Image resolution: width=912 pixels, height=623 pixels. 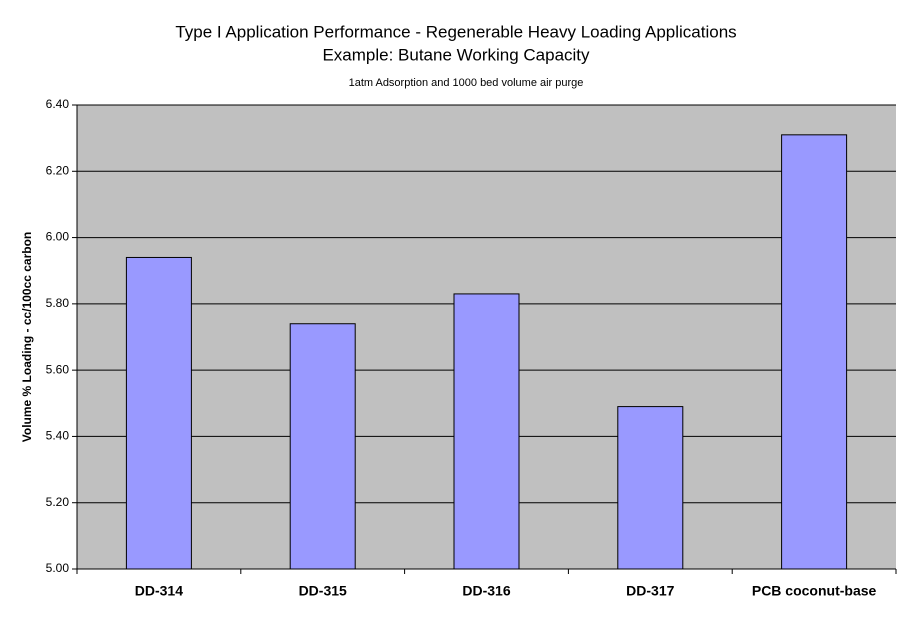 I want to click on x-tick-label: PCB coconut-base, so click(x=814, y=591).